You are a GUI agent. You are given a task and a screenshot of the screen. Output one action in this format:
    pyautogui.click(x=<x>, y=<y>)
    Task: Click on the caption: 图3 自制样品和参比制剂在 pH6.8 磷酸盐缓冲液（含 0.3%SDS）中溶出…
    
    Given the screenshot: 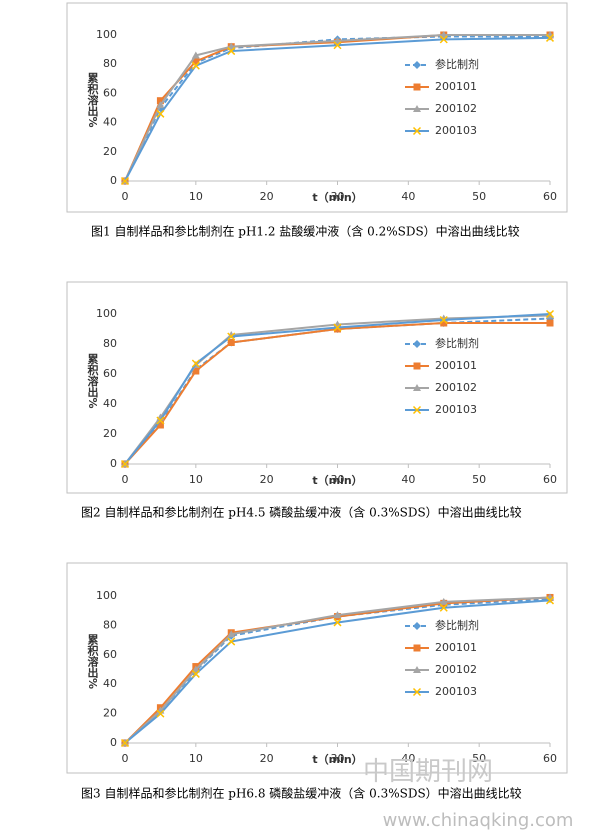 What is the action you would take?
    pyautogui.click(x=301, y=793)
    